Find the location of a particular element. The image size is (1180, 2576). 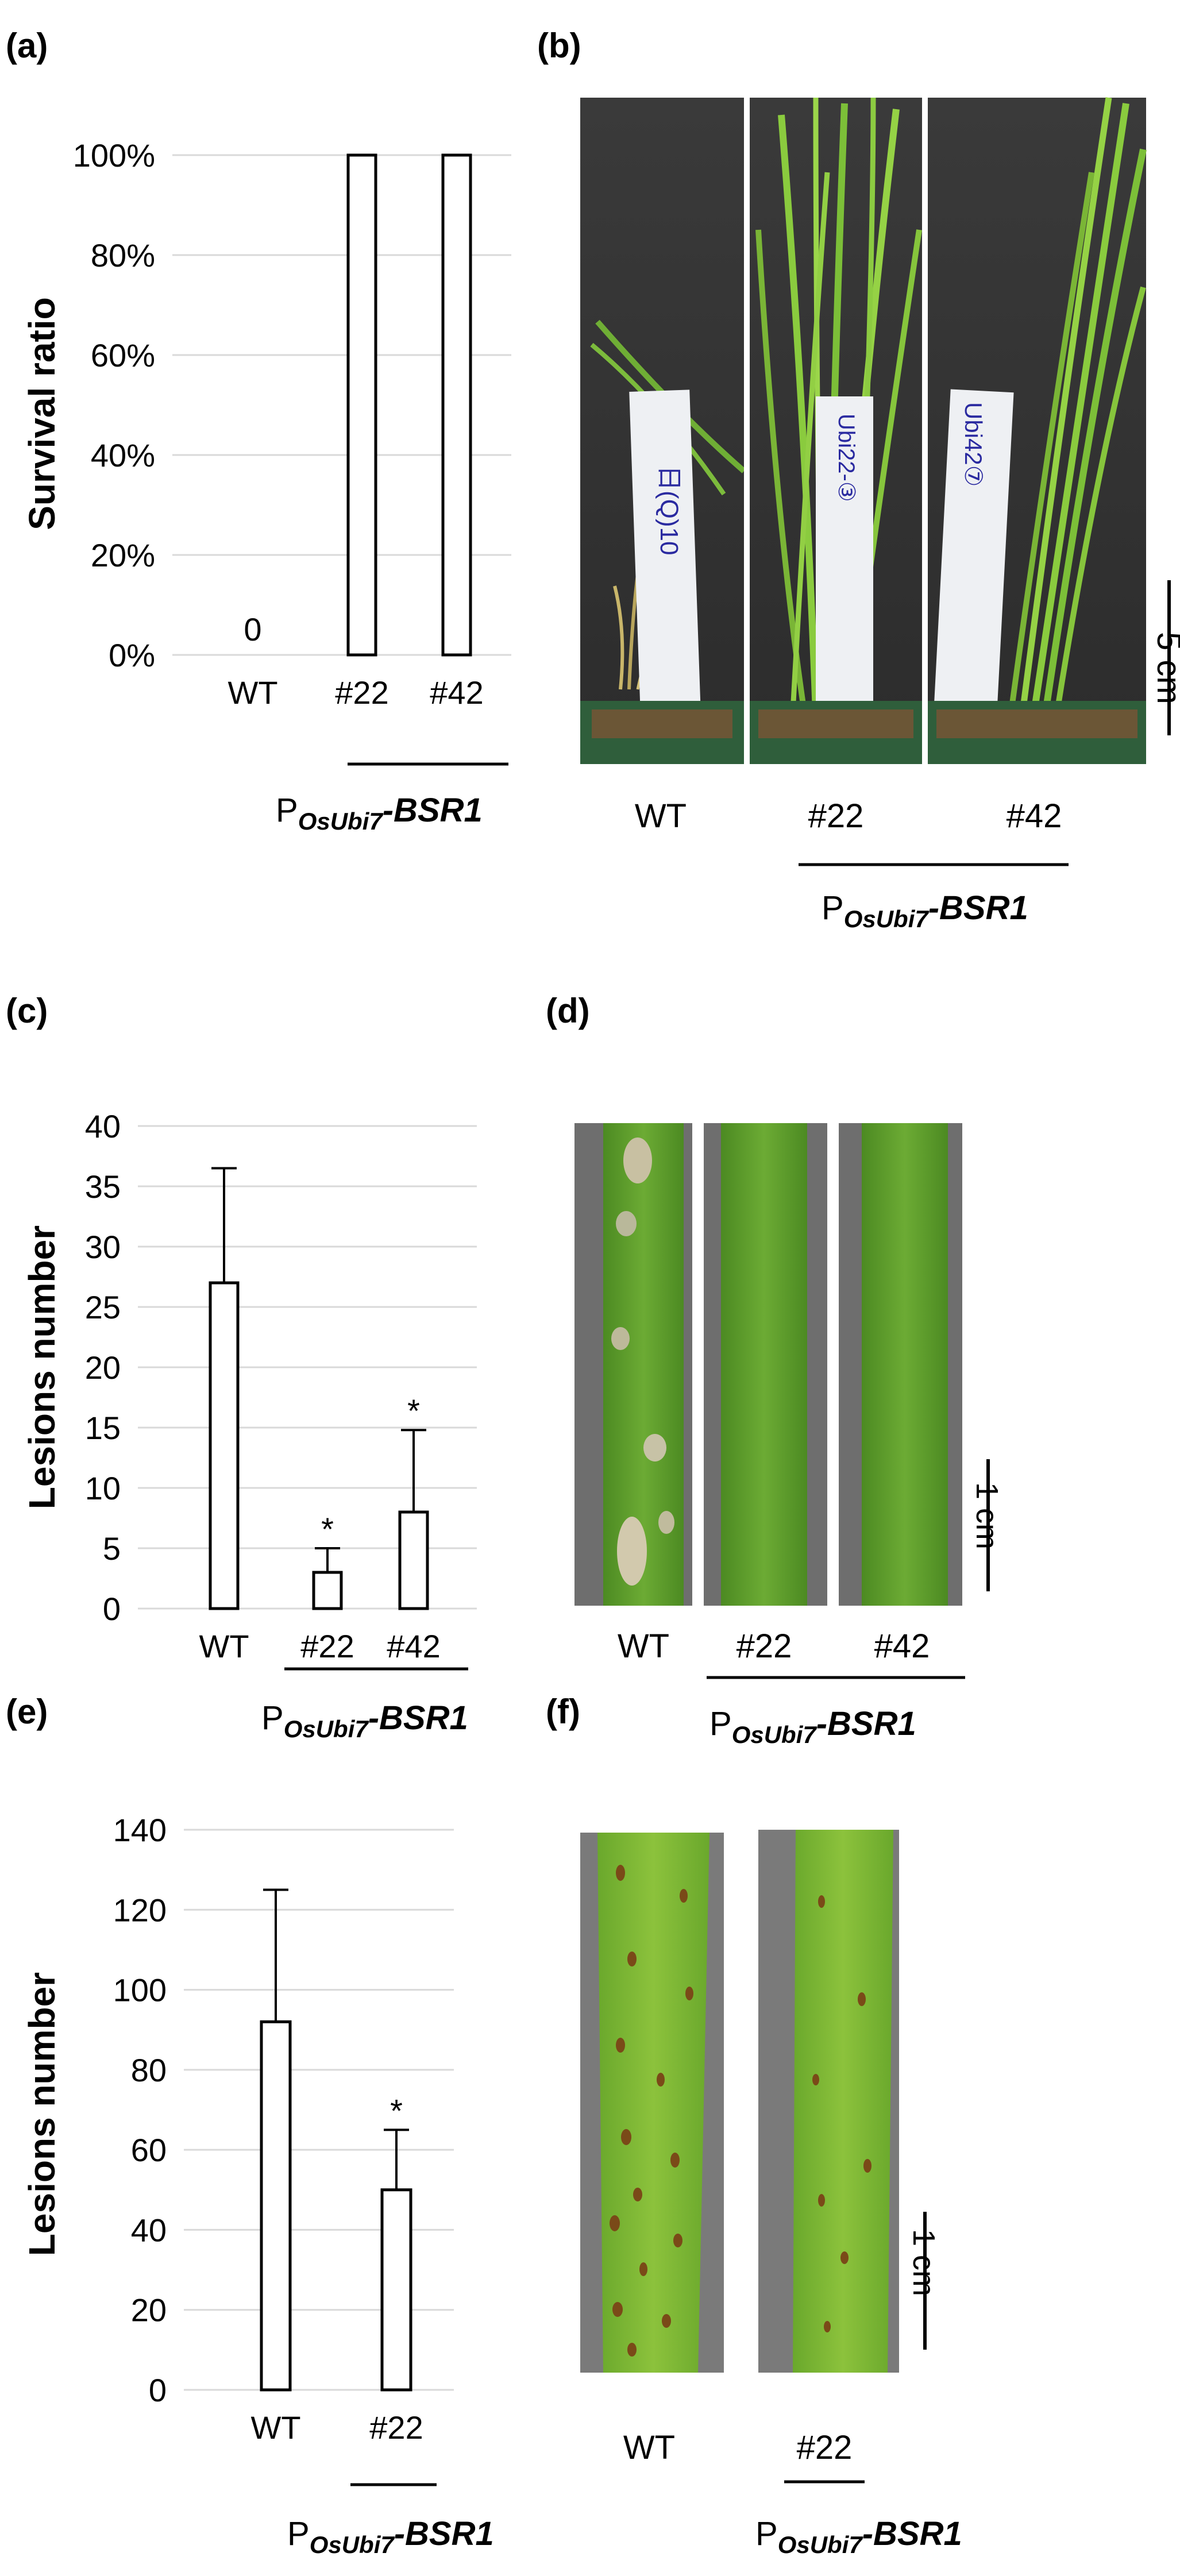

group-label-c-prefix: P is located at coordinates (272, 1718).